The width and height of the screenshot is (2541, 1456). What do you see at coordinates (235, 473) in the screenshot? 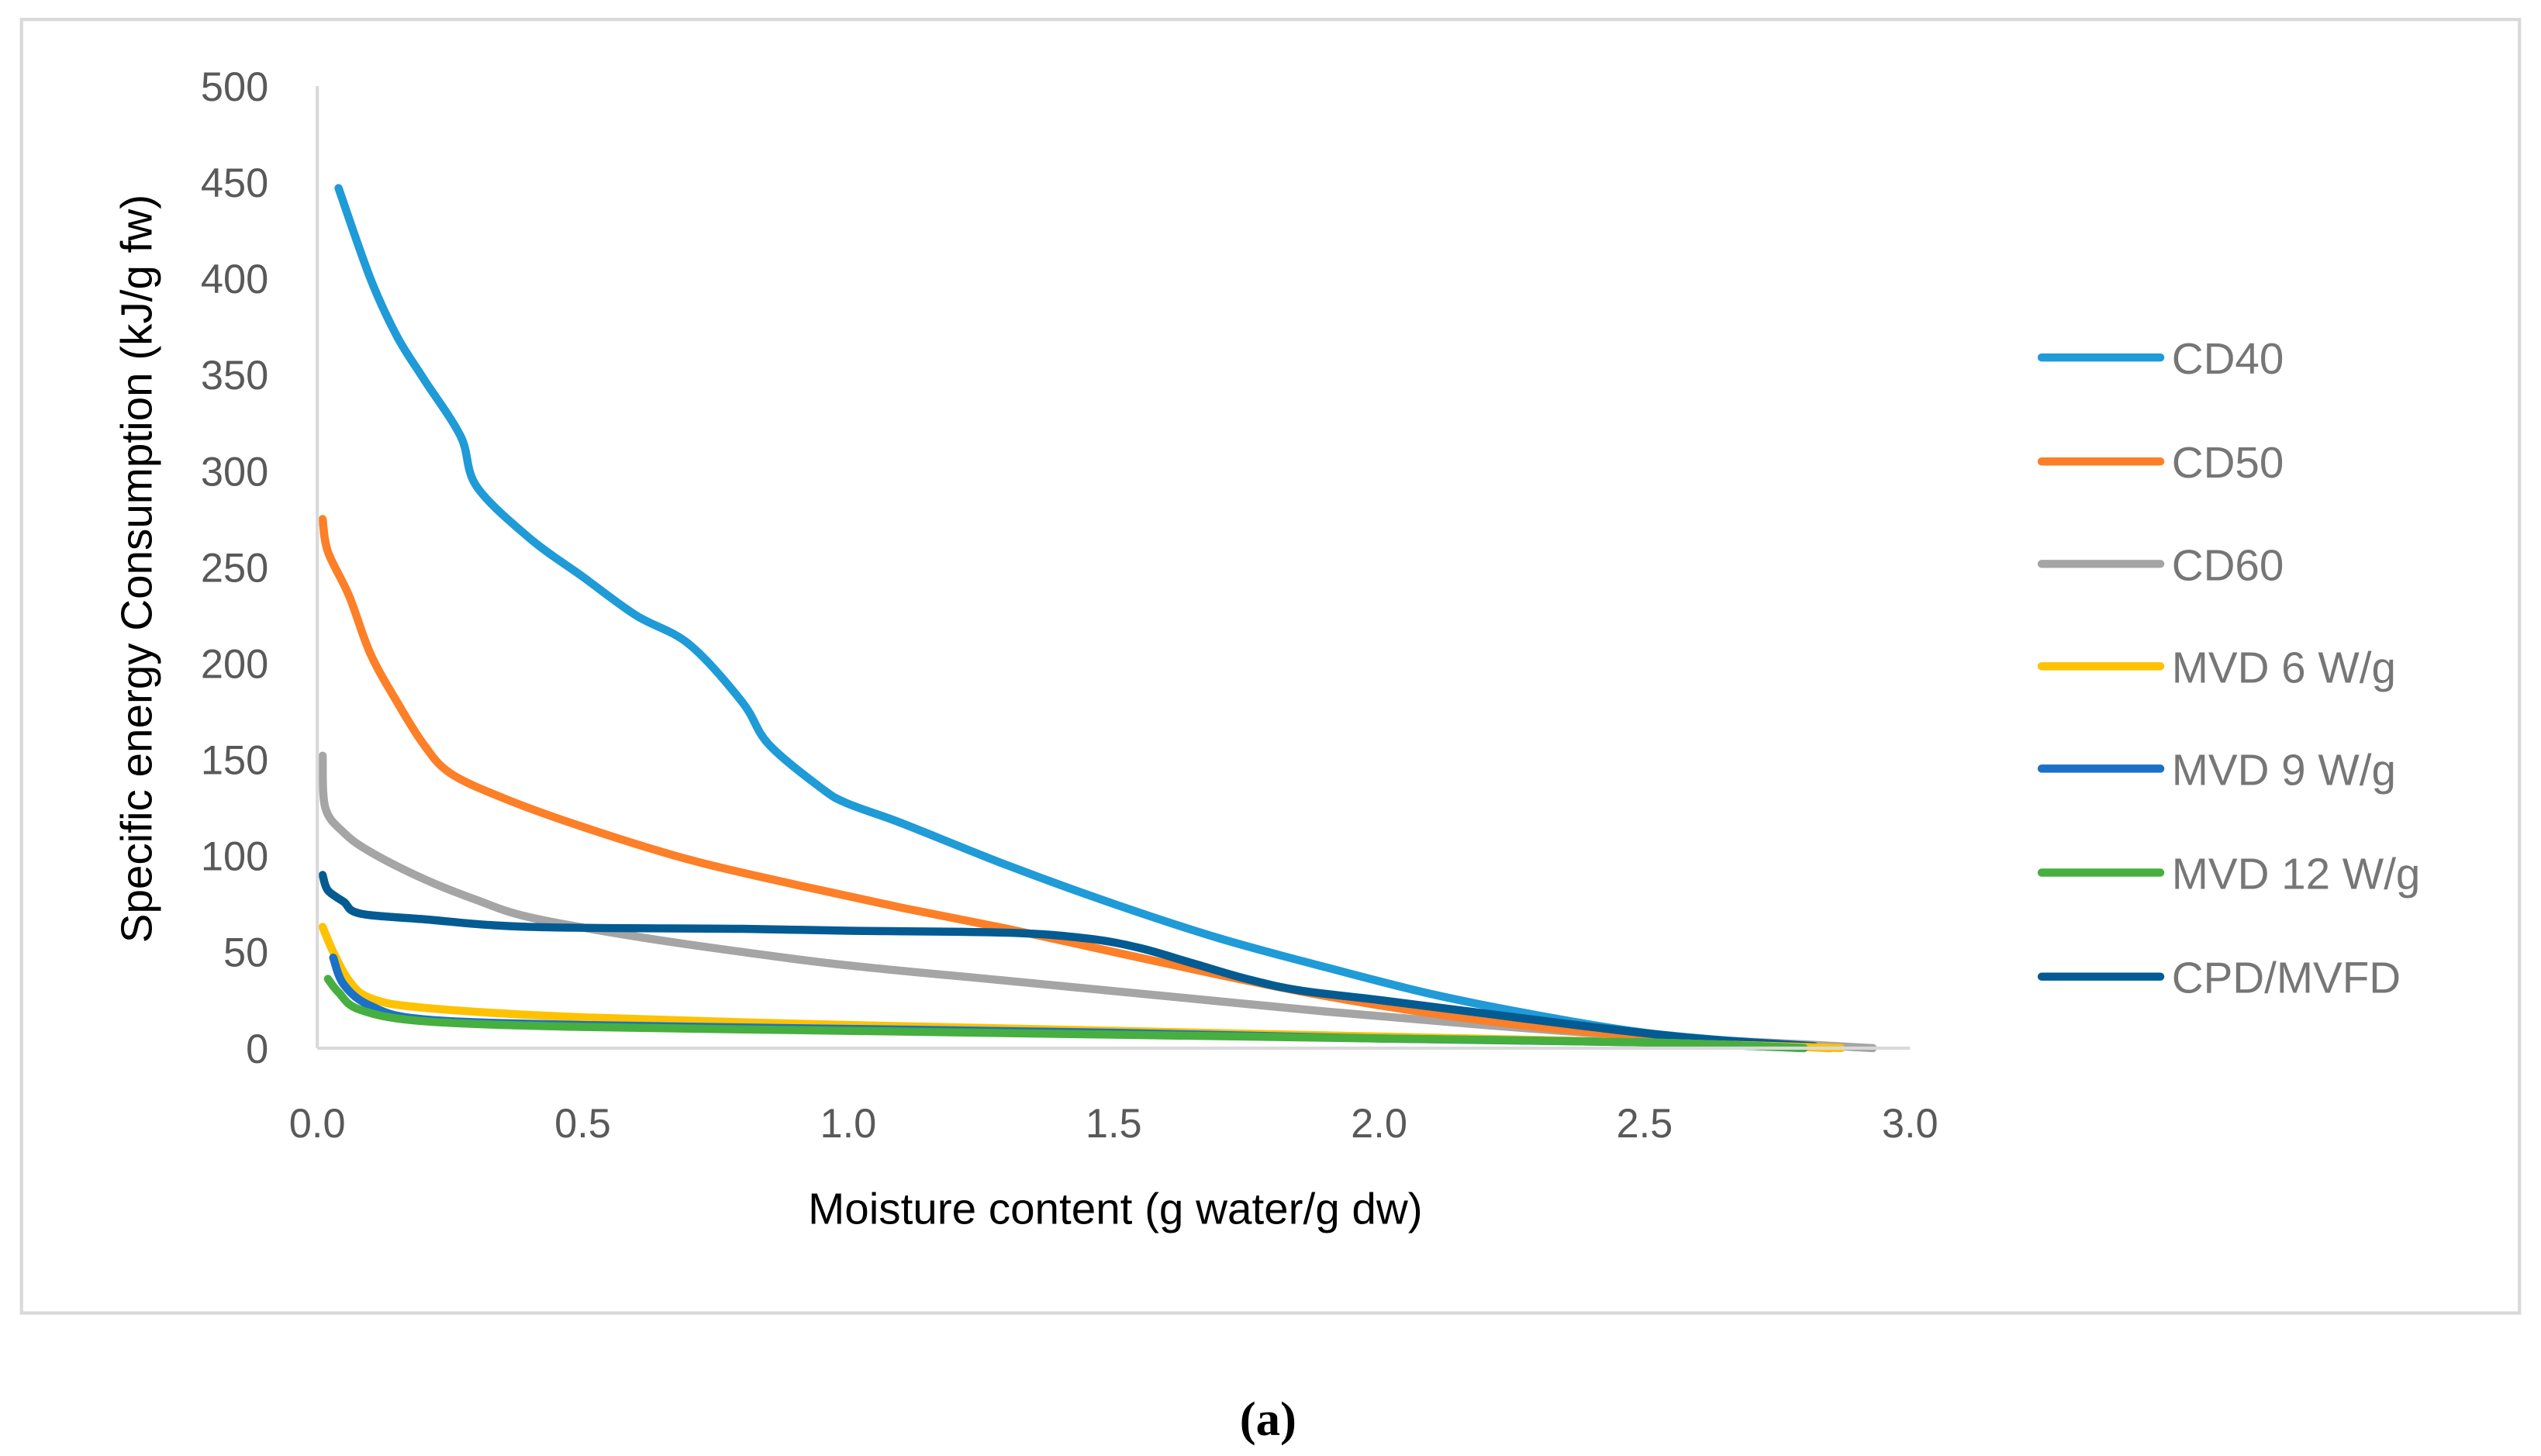
I see `y-tick-label: 300` at bounding box center [235, 473].